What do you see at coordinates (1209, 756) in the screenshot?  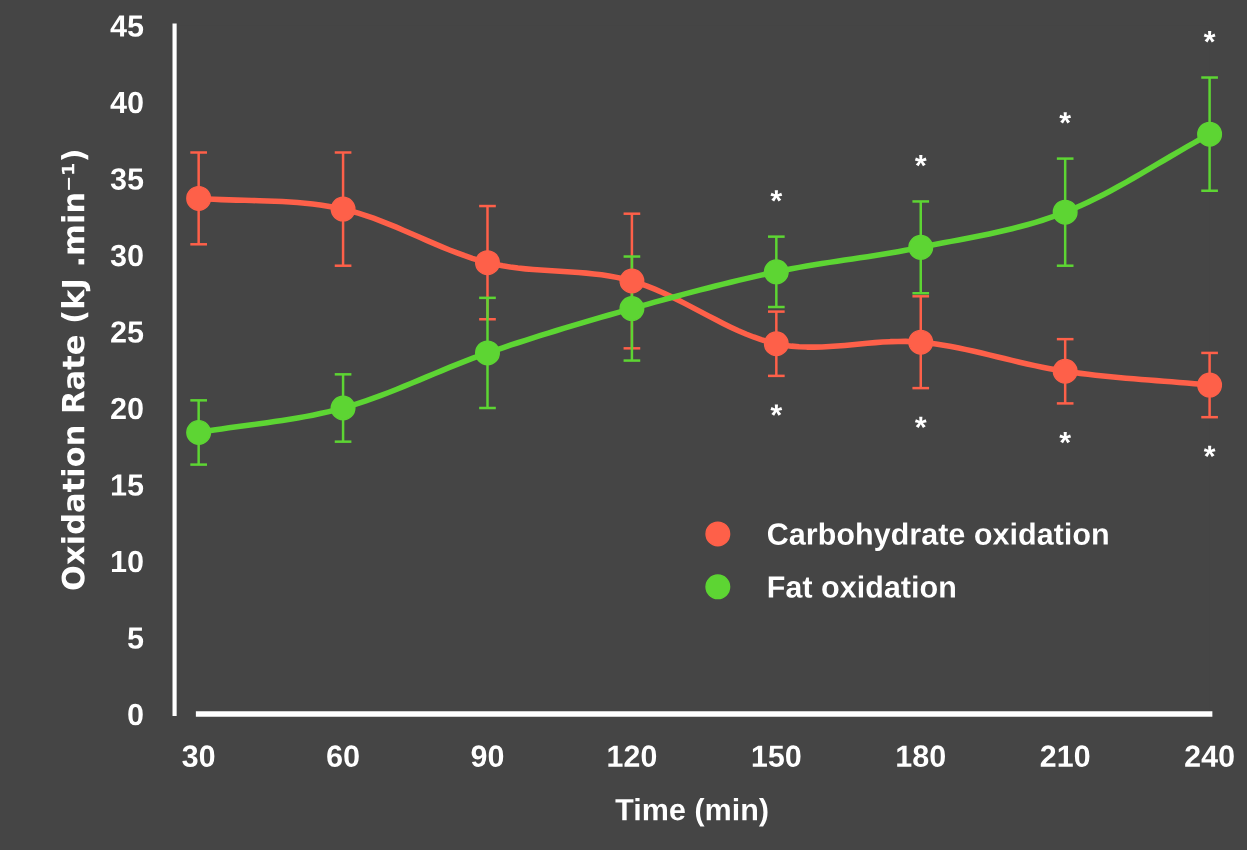 I see `x-tick-label: 240` at bounding box center [1209, 756].